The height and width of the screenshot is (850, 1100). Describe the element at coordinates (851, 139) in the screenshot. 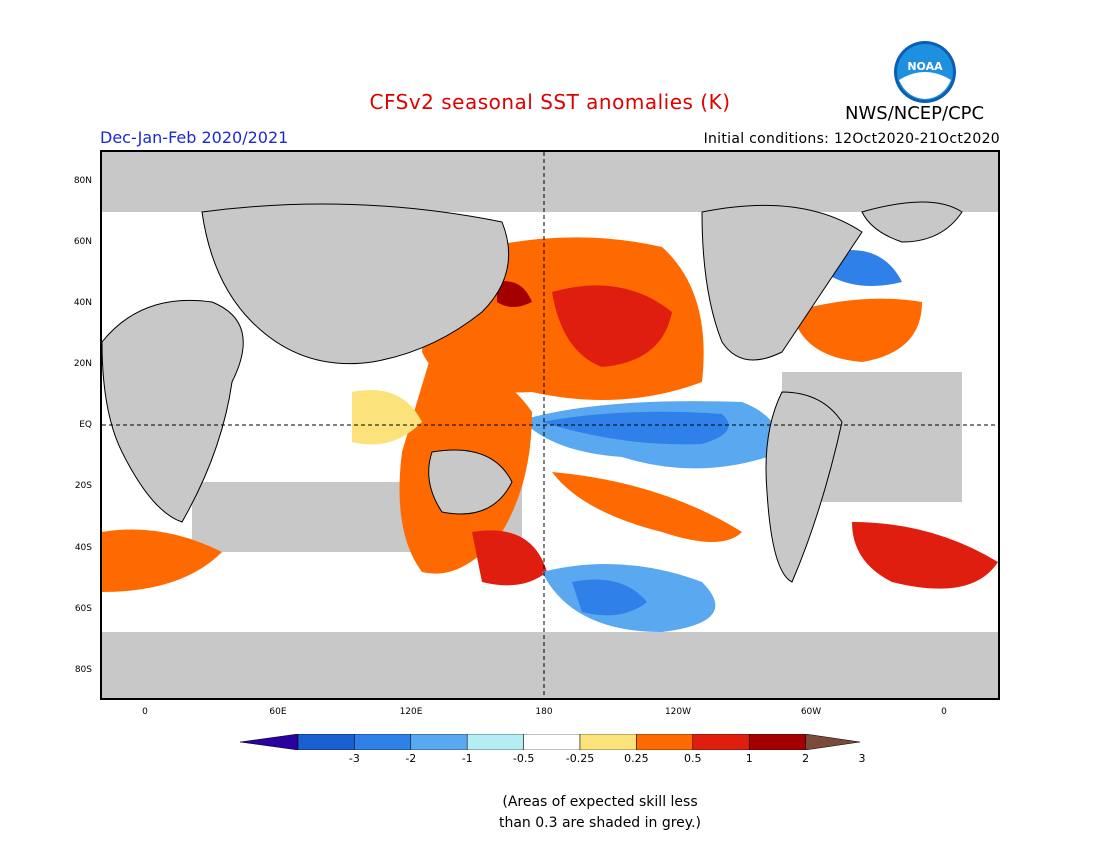

I see `initial-conditions-label: Initial conditions: 12Oct2020-21Oct2020` at that location.